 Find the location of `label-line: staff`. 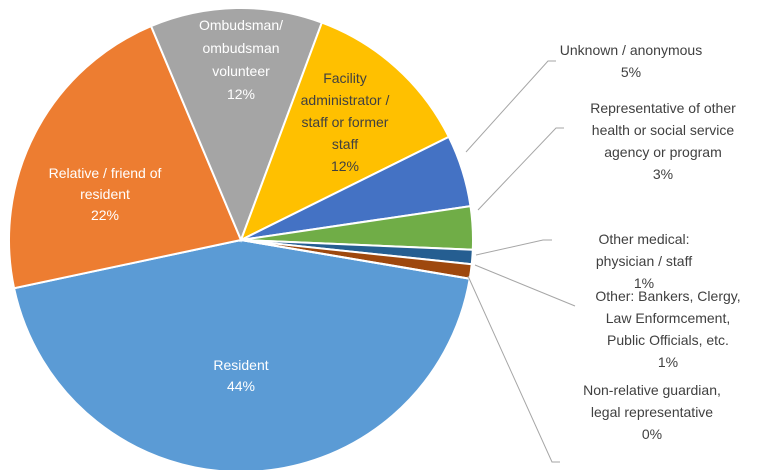

label-line: staff is located at coordinates (345, 144).